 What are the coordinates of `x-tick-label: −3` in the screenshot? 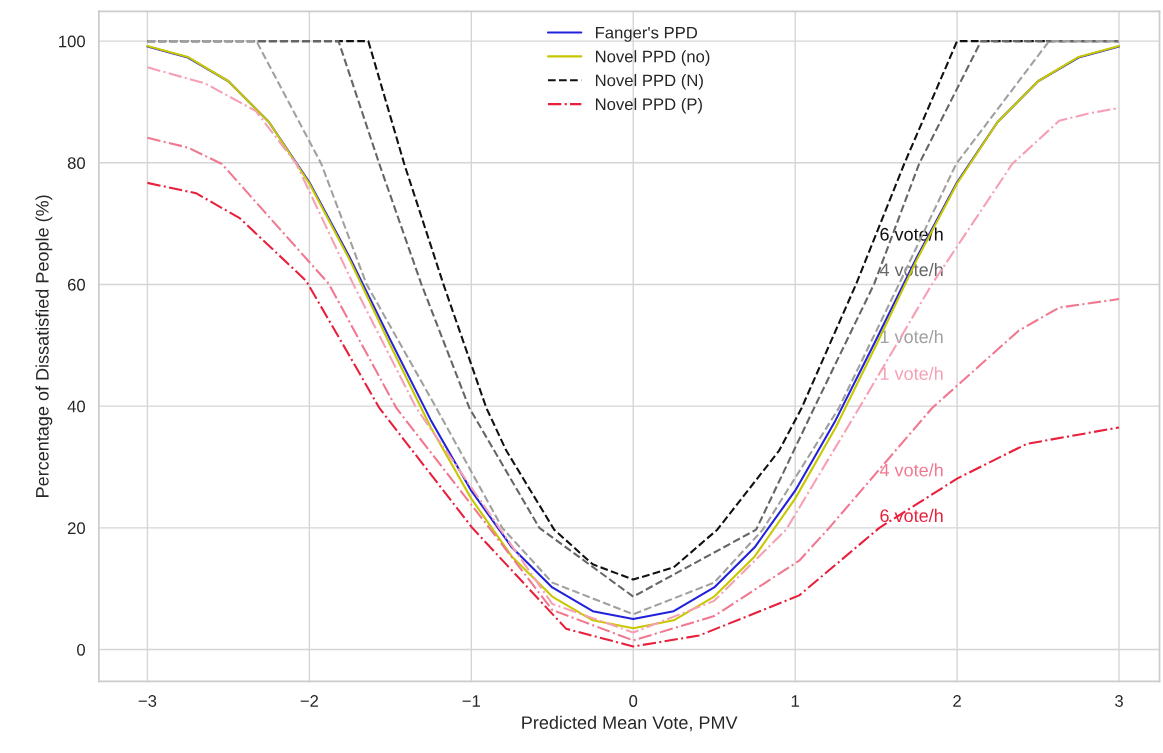 It's located at (147, 701).